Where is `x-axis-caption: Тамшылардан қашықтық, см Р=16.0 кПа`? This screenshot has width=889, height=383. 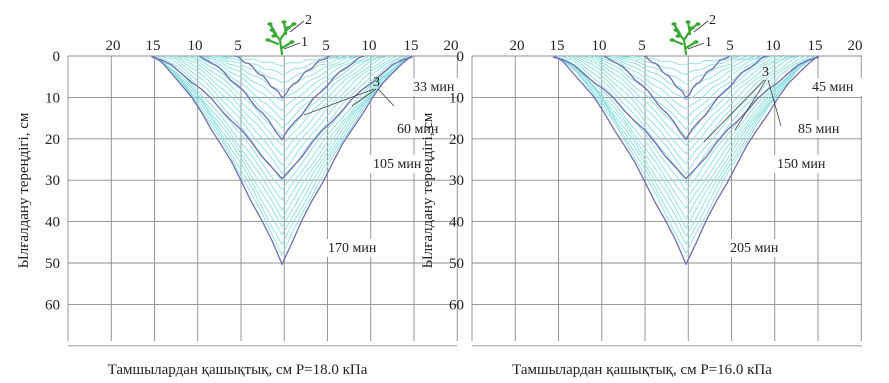
x-axis-caption: Тамшылардан қашықтық, см Р=16.0 кПа is located at coordinates (642, 370).